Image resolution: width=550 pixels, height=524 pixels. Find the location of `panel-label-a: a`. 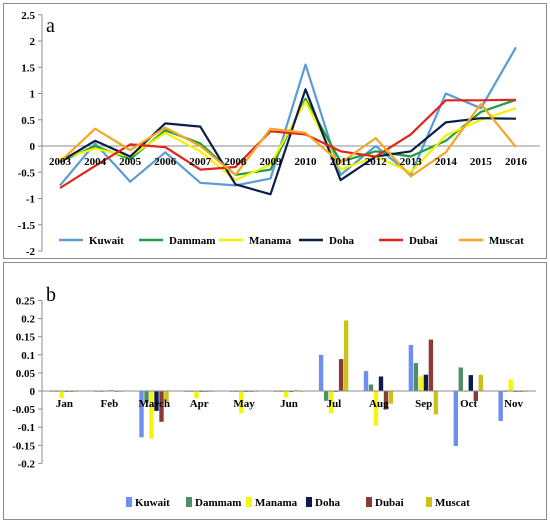

panel-label-a: a is located at coordinates (50, 26).